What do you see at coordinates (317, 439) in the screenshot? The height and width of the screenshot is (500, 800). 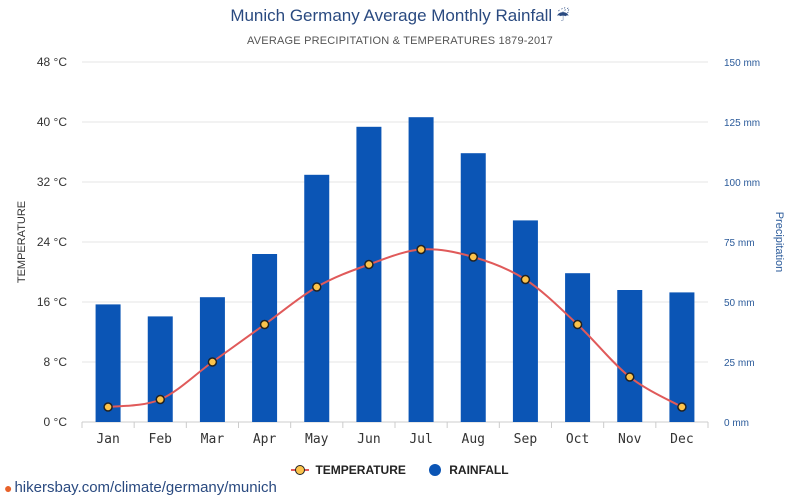 I see `x-tick-label: May` at bounding box center [317, 439].